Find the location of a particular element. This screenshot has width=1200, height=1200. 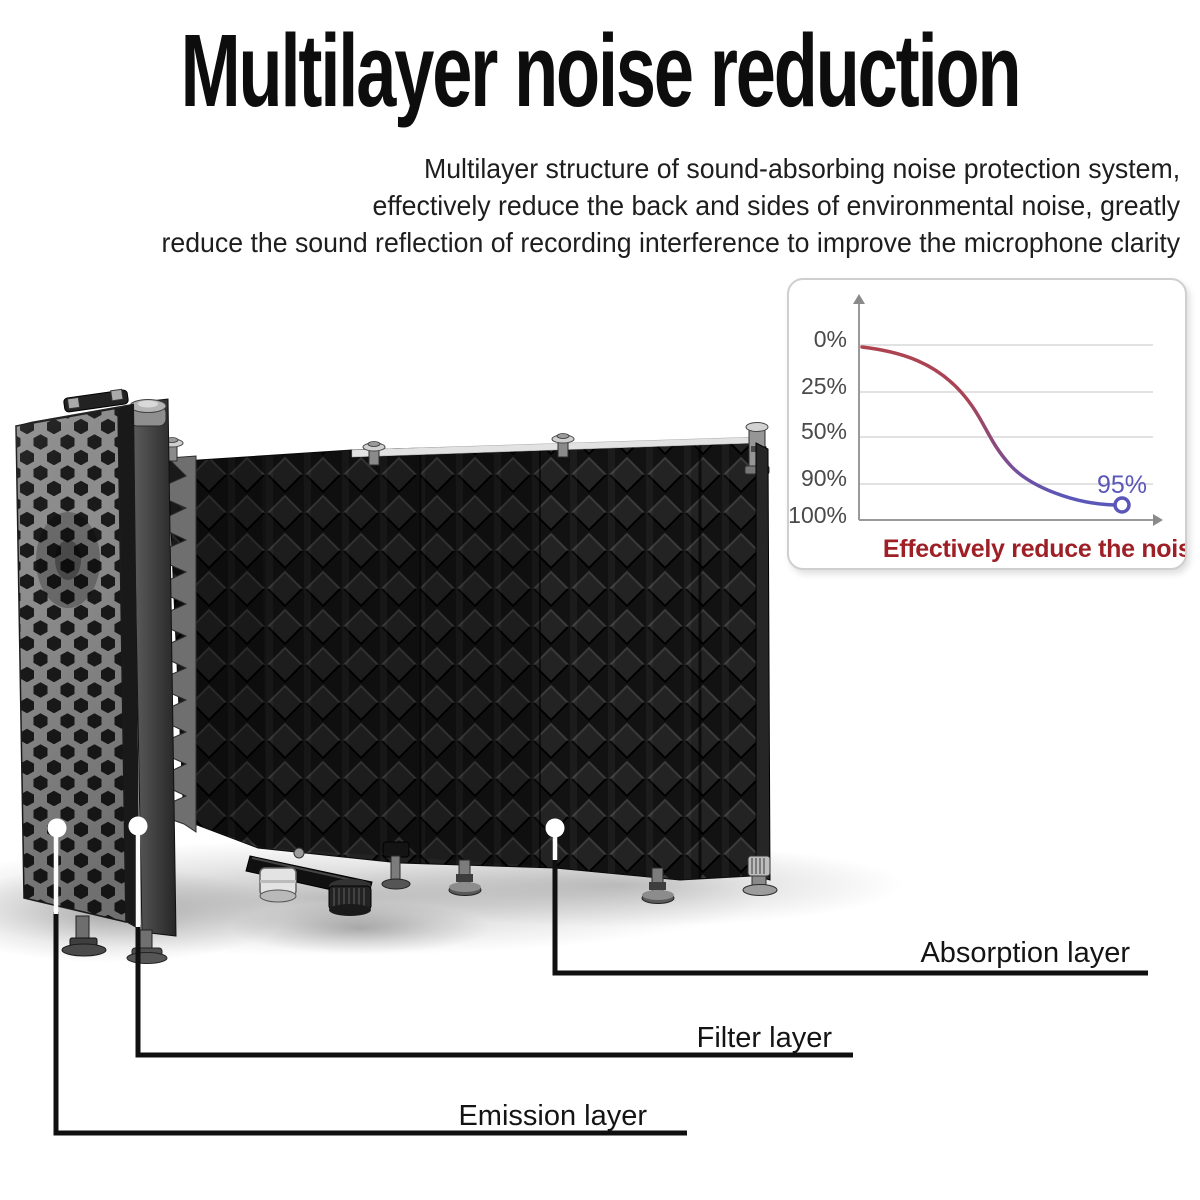

perforated-emission-panel is located at coordinates (77, 672).